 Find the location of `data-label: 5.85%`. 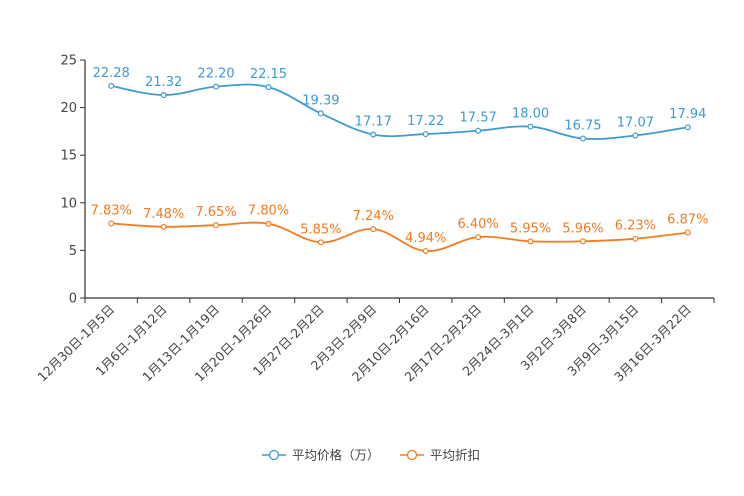

data-label: 5.85% is located at coordinates (320, 229).